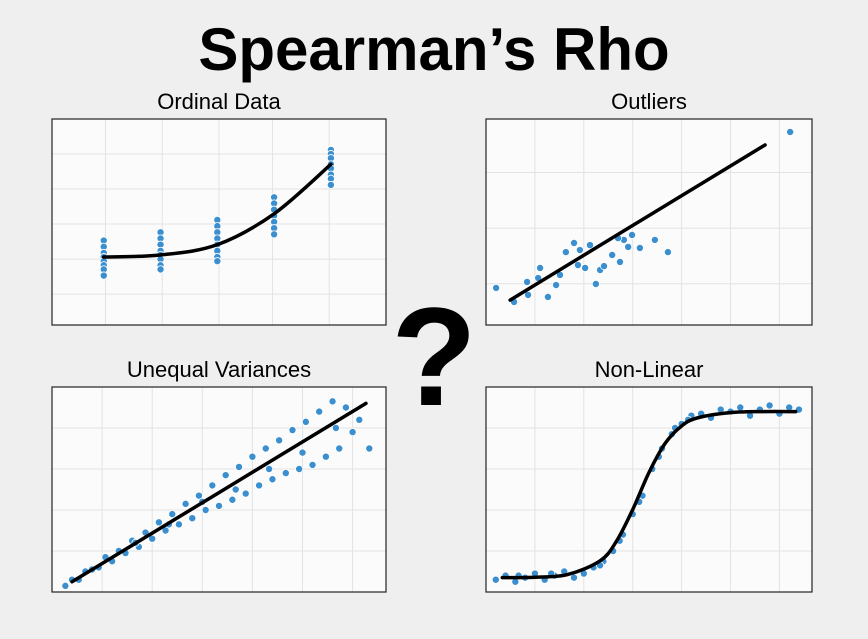 Image resolution: width=868 pixels, height=639 pixels. What do you see at coordinates (434, 356) in the screenshot?
I see `question-mark: ?` at bounding box center [434, 356].